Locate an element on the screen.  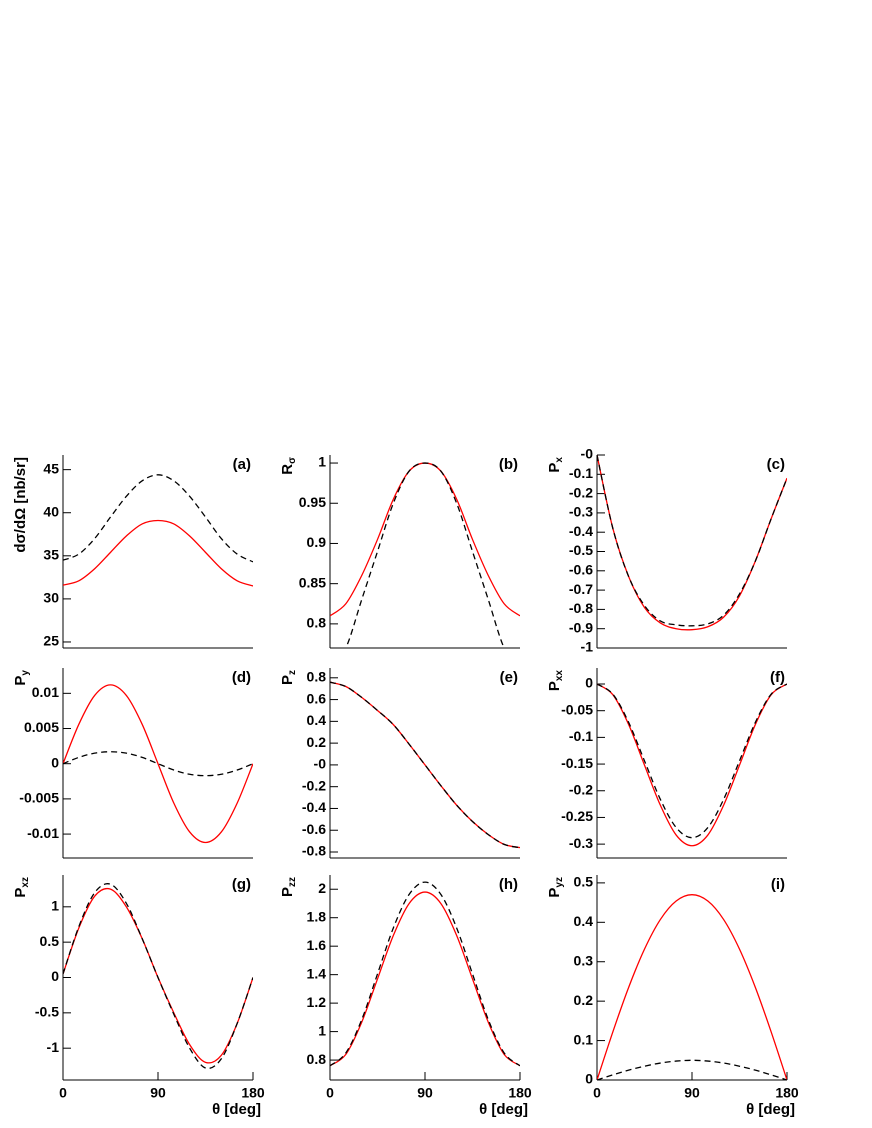
y-tick-label: 0.2 is located at coordinates (584, 1000).